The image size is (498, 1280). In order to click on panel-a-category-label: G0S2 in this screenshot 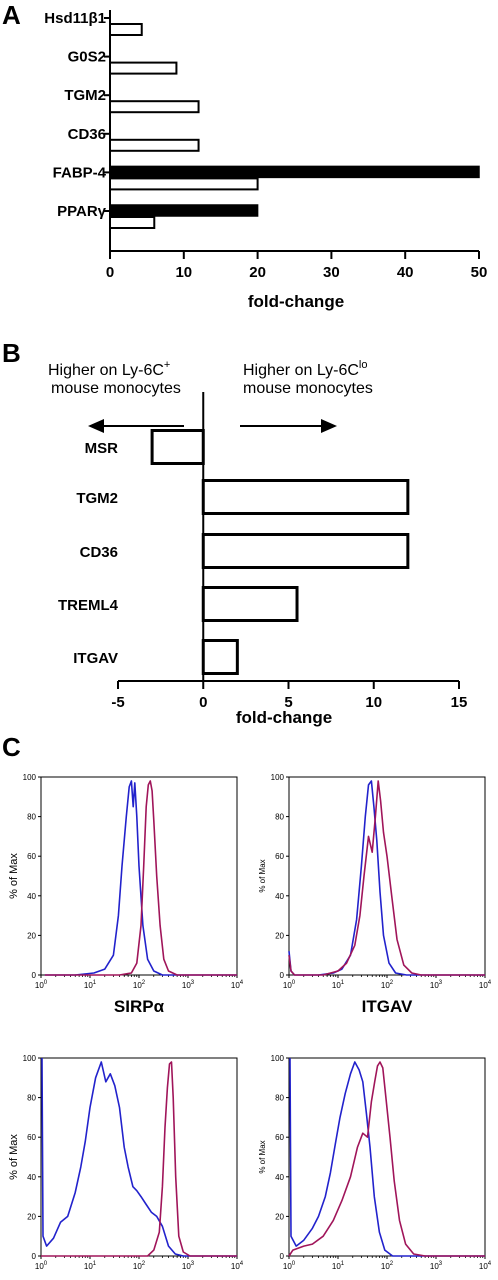, I will do `click(87, 57)`.